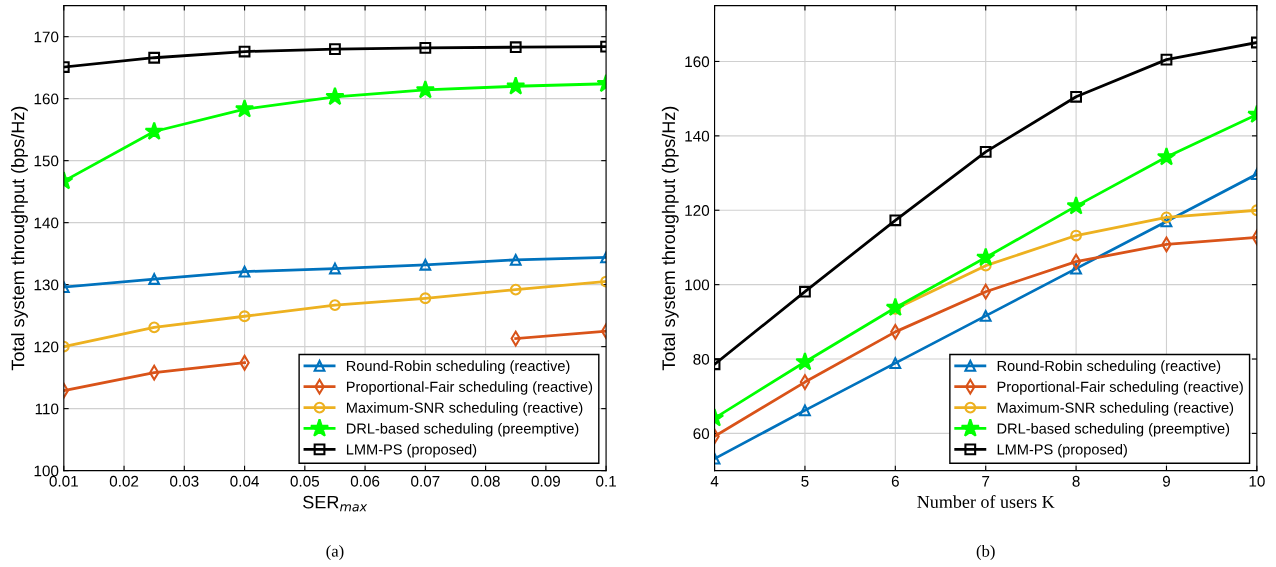  I want to click on y-tick-label: 80, so click(701, 359).